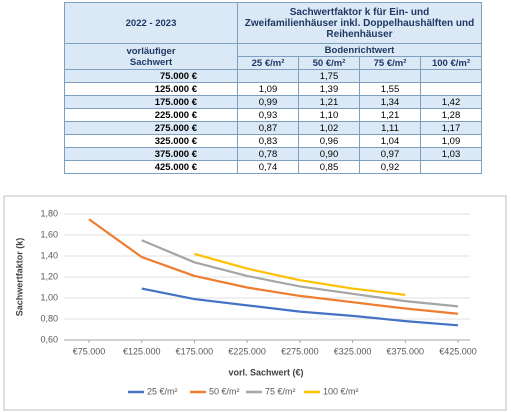  What do you see at coordinates (49, 318) in the screenshot?
I see `y-tick-label: 0,80` at bounding box center [49, 318].